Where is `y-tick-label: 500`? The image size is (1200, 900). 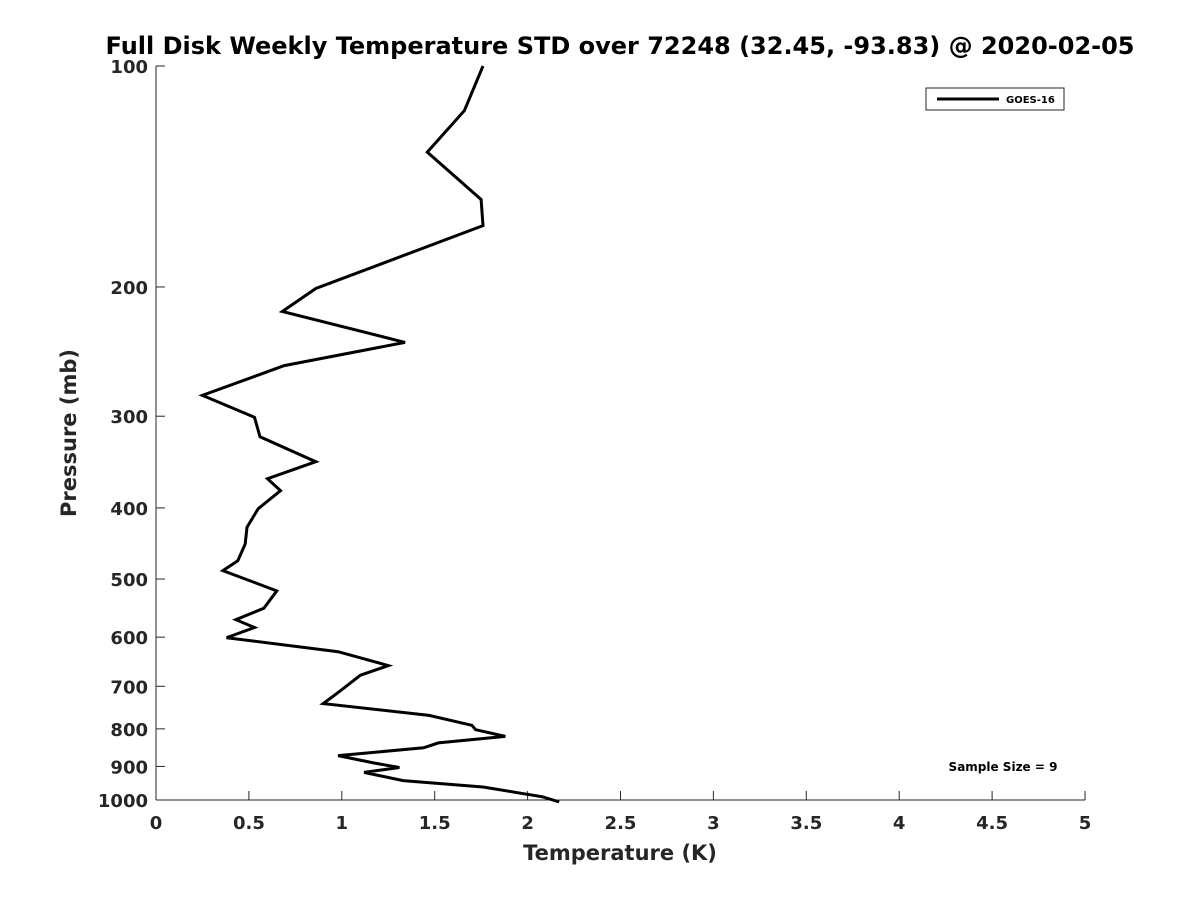
y-tick-label: 500 is located at coordinates (129, 580).